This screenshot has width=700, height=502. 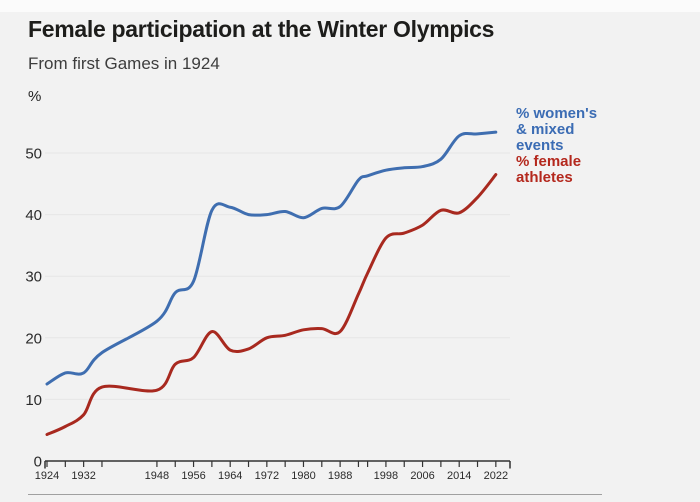 I want to click on x-axis-label: 1964, so click(x=230, y=476).